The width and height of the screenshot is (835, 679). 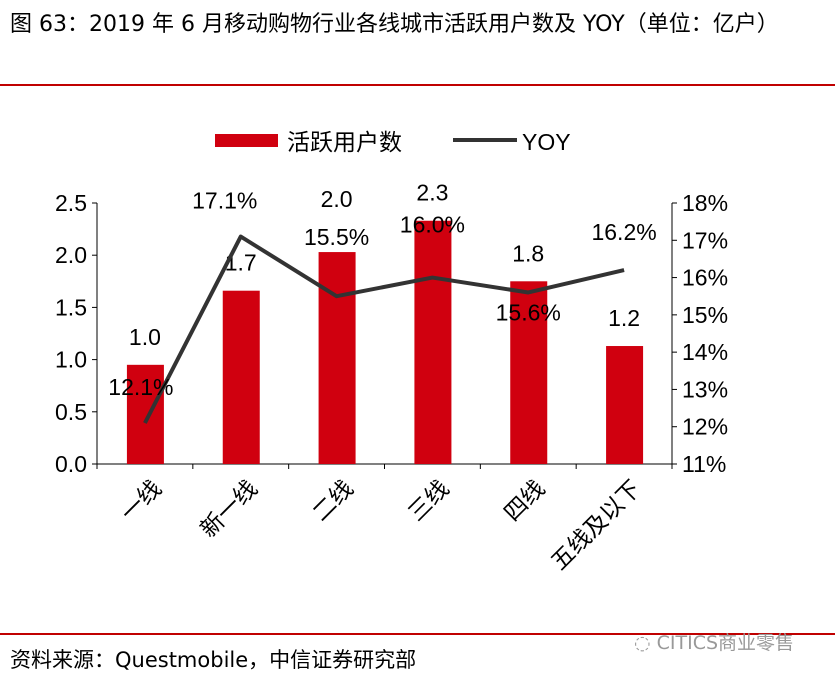 What do you see at coordinates (71, 307) in the screenshot?
I see `left-tick-label: 1.5` at bounding box center [71, 307].